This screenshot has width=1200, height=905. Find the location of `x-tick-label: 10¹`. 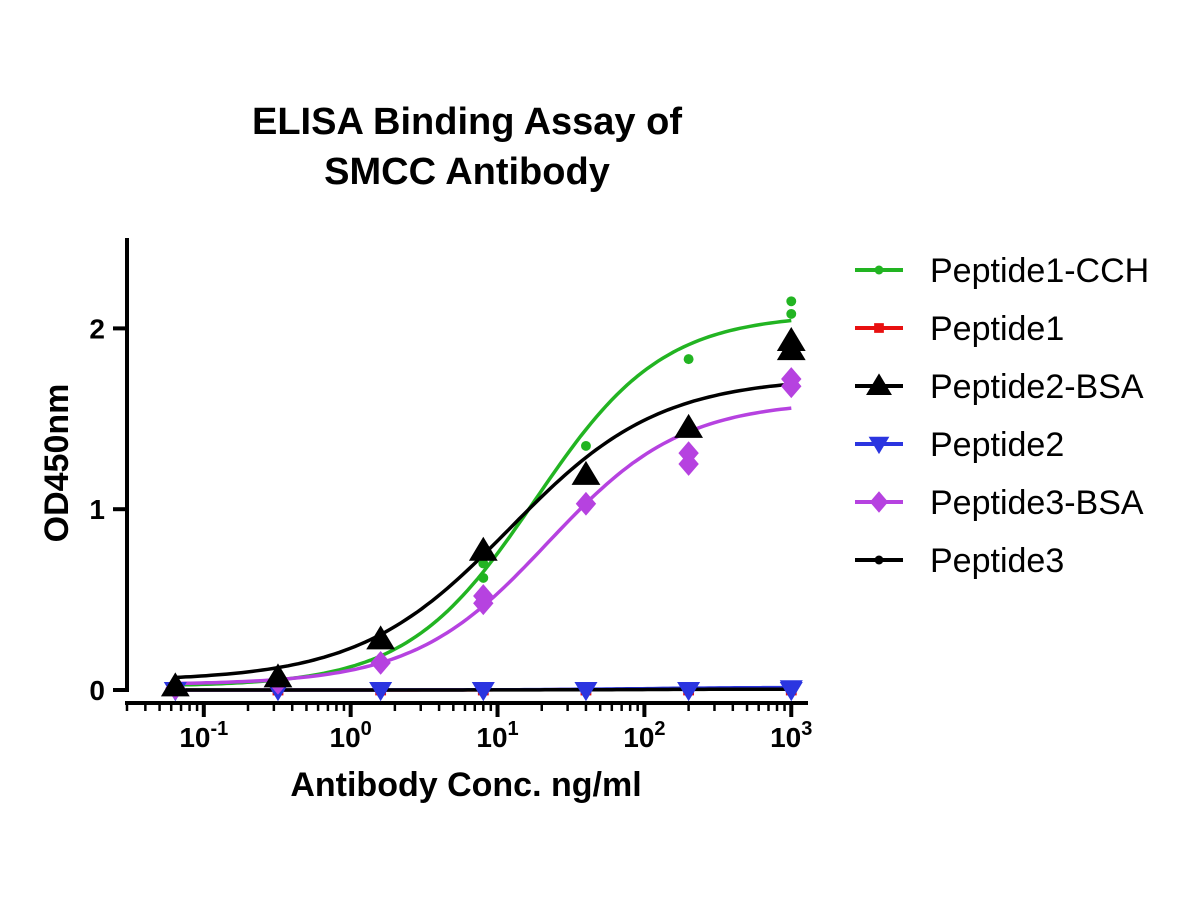

x-tick-label: 10¹ is located at coordinates (497, 735).